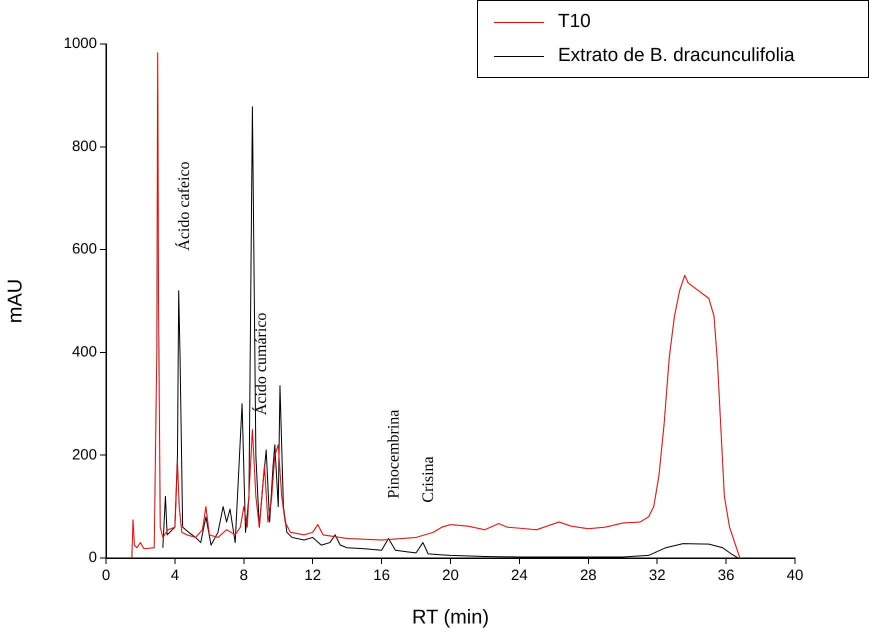  Describe the element at coordinates (394, 454) in the screenshot. I see `annotation: Pinocembrina` at that location.